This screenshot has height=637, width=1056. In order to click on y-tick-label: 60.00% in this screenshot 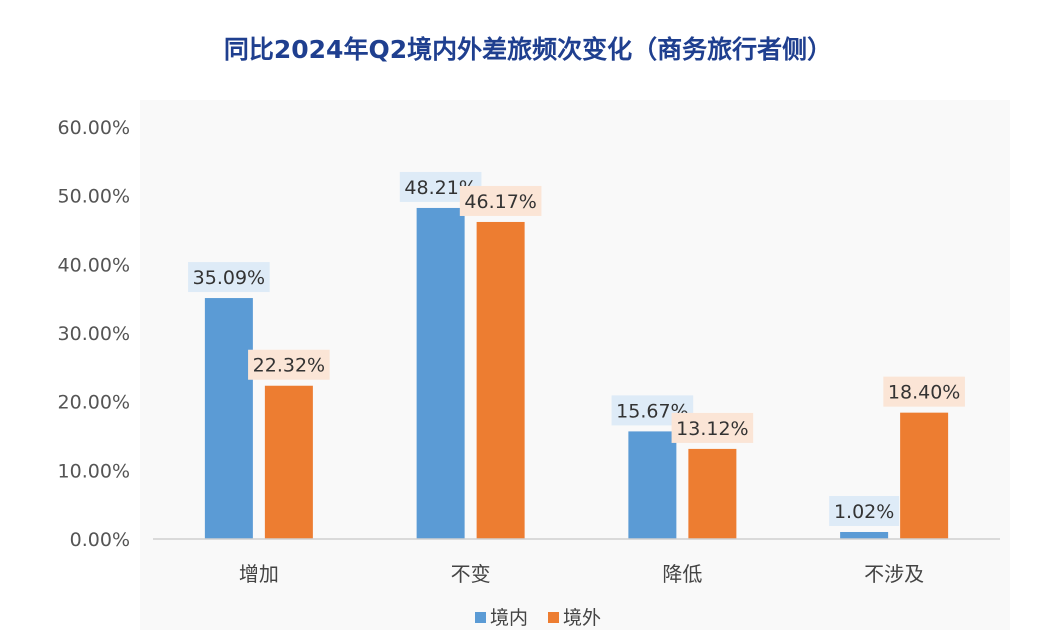, I will do `click(94, 128)`.